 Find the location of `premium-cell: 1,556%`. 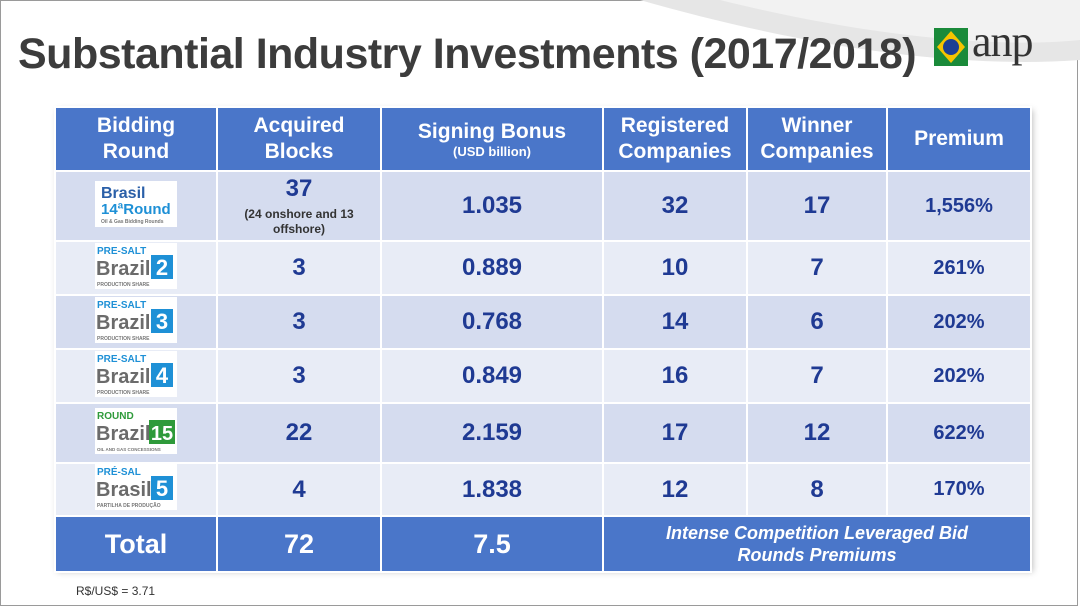

premium-cell: 1,556% is located at coordinates (959, 206).